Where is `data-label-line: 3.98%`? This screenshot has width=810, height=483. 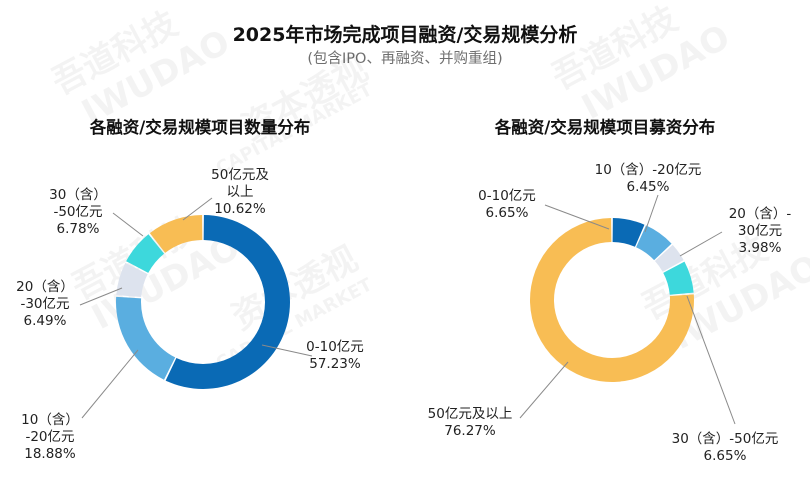
data-label-line: 3.98% is located at coordinates (760, 248).